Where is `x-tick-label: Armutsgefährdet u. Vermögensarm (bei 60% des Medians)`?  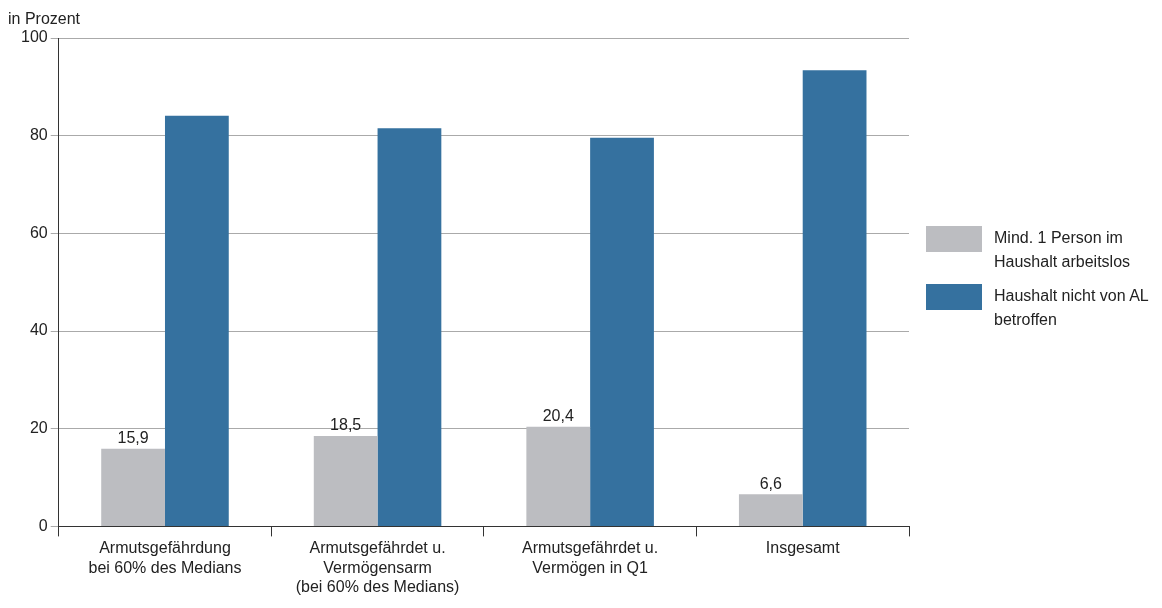
x-tick-label: Armutsgefährdet u. Vermögensarm (bei 60% des Medians) is located at coordinates (377, 567).